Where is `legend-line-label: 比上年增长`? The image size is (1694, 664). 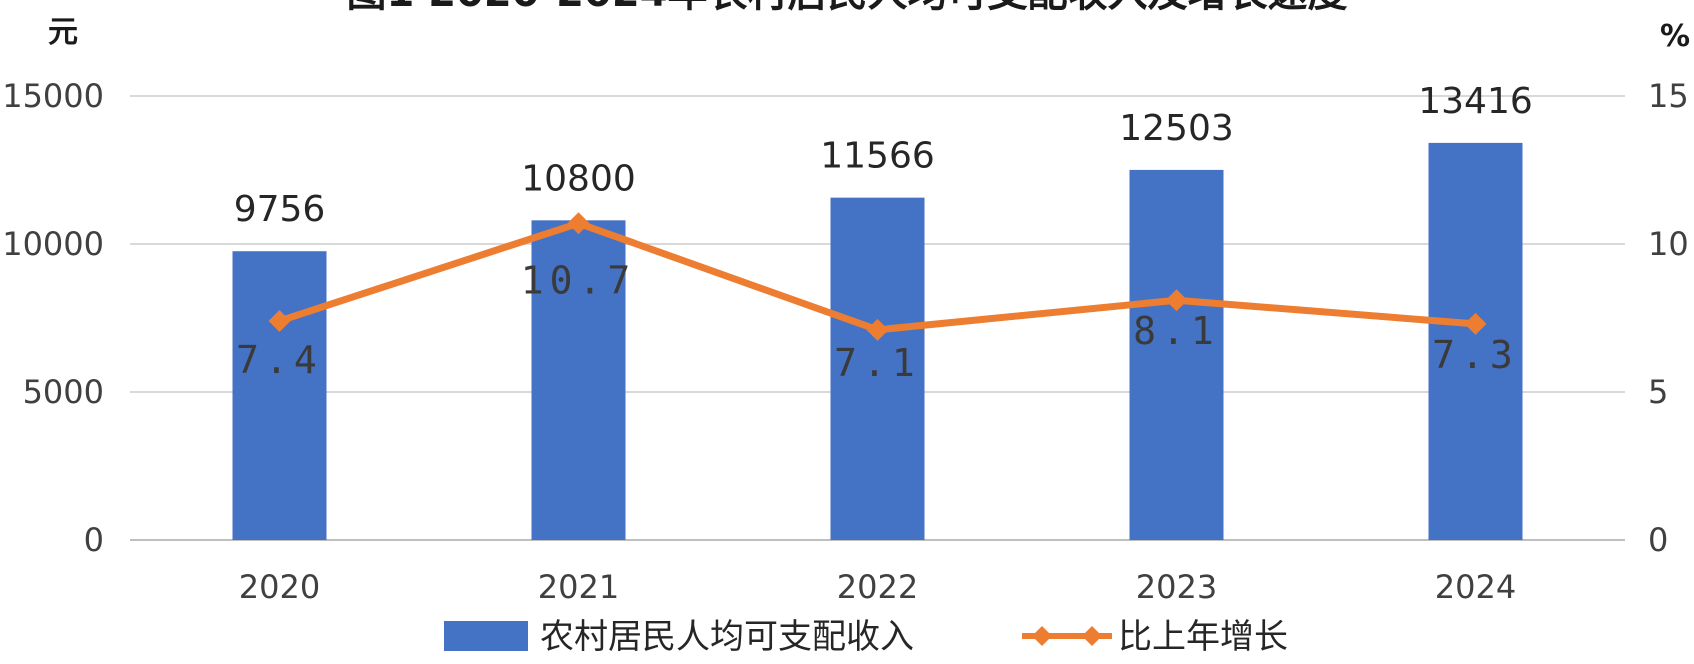
legend-line-label: 比上年增长 is located at coordinates (1203, 637).